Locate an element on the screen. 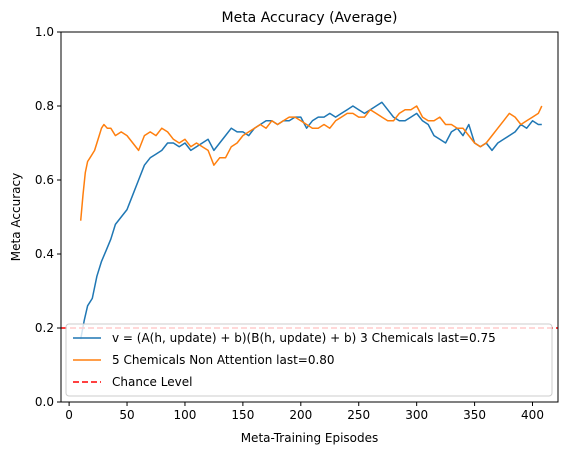 The width and height of the screenshot is (567, 455). x-tick-label: 150 is located at coordinates (242, 415).